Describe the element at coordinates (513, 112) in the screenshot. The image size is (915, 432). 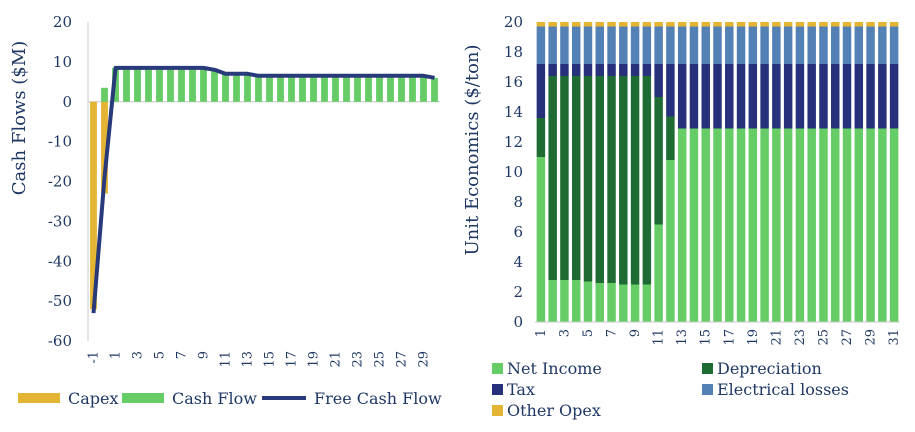
I see `right-y-tick-label: 14` at that location.